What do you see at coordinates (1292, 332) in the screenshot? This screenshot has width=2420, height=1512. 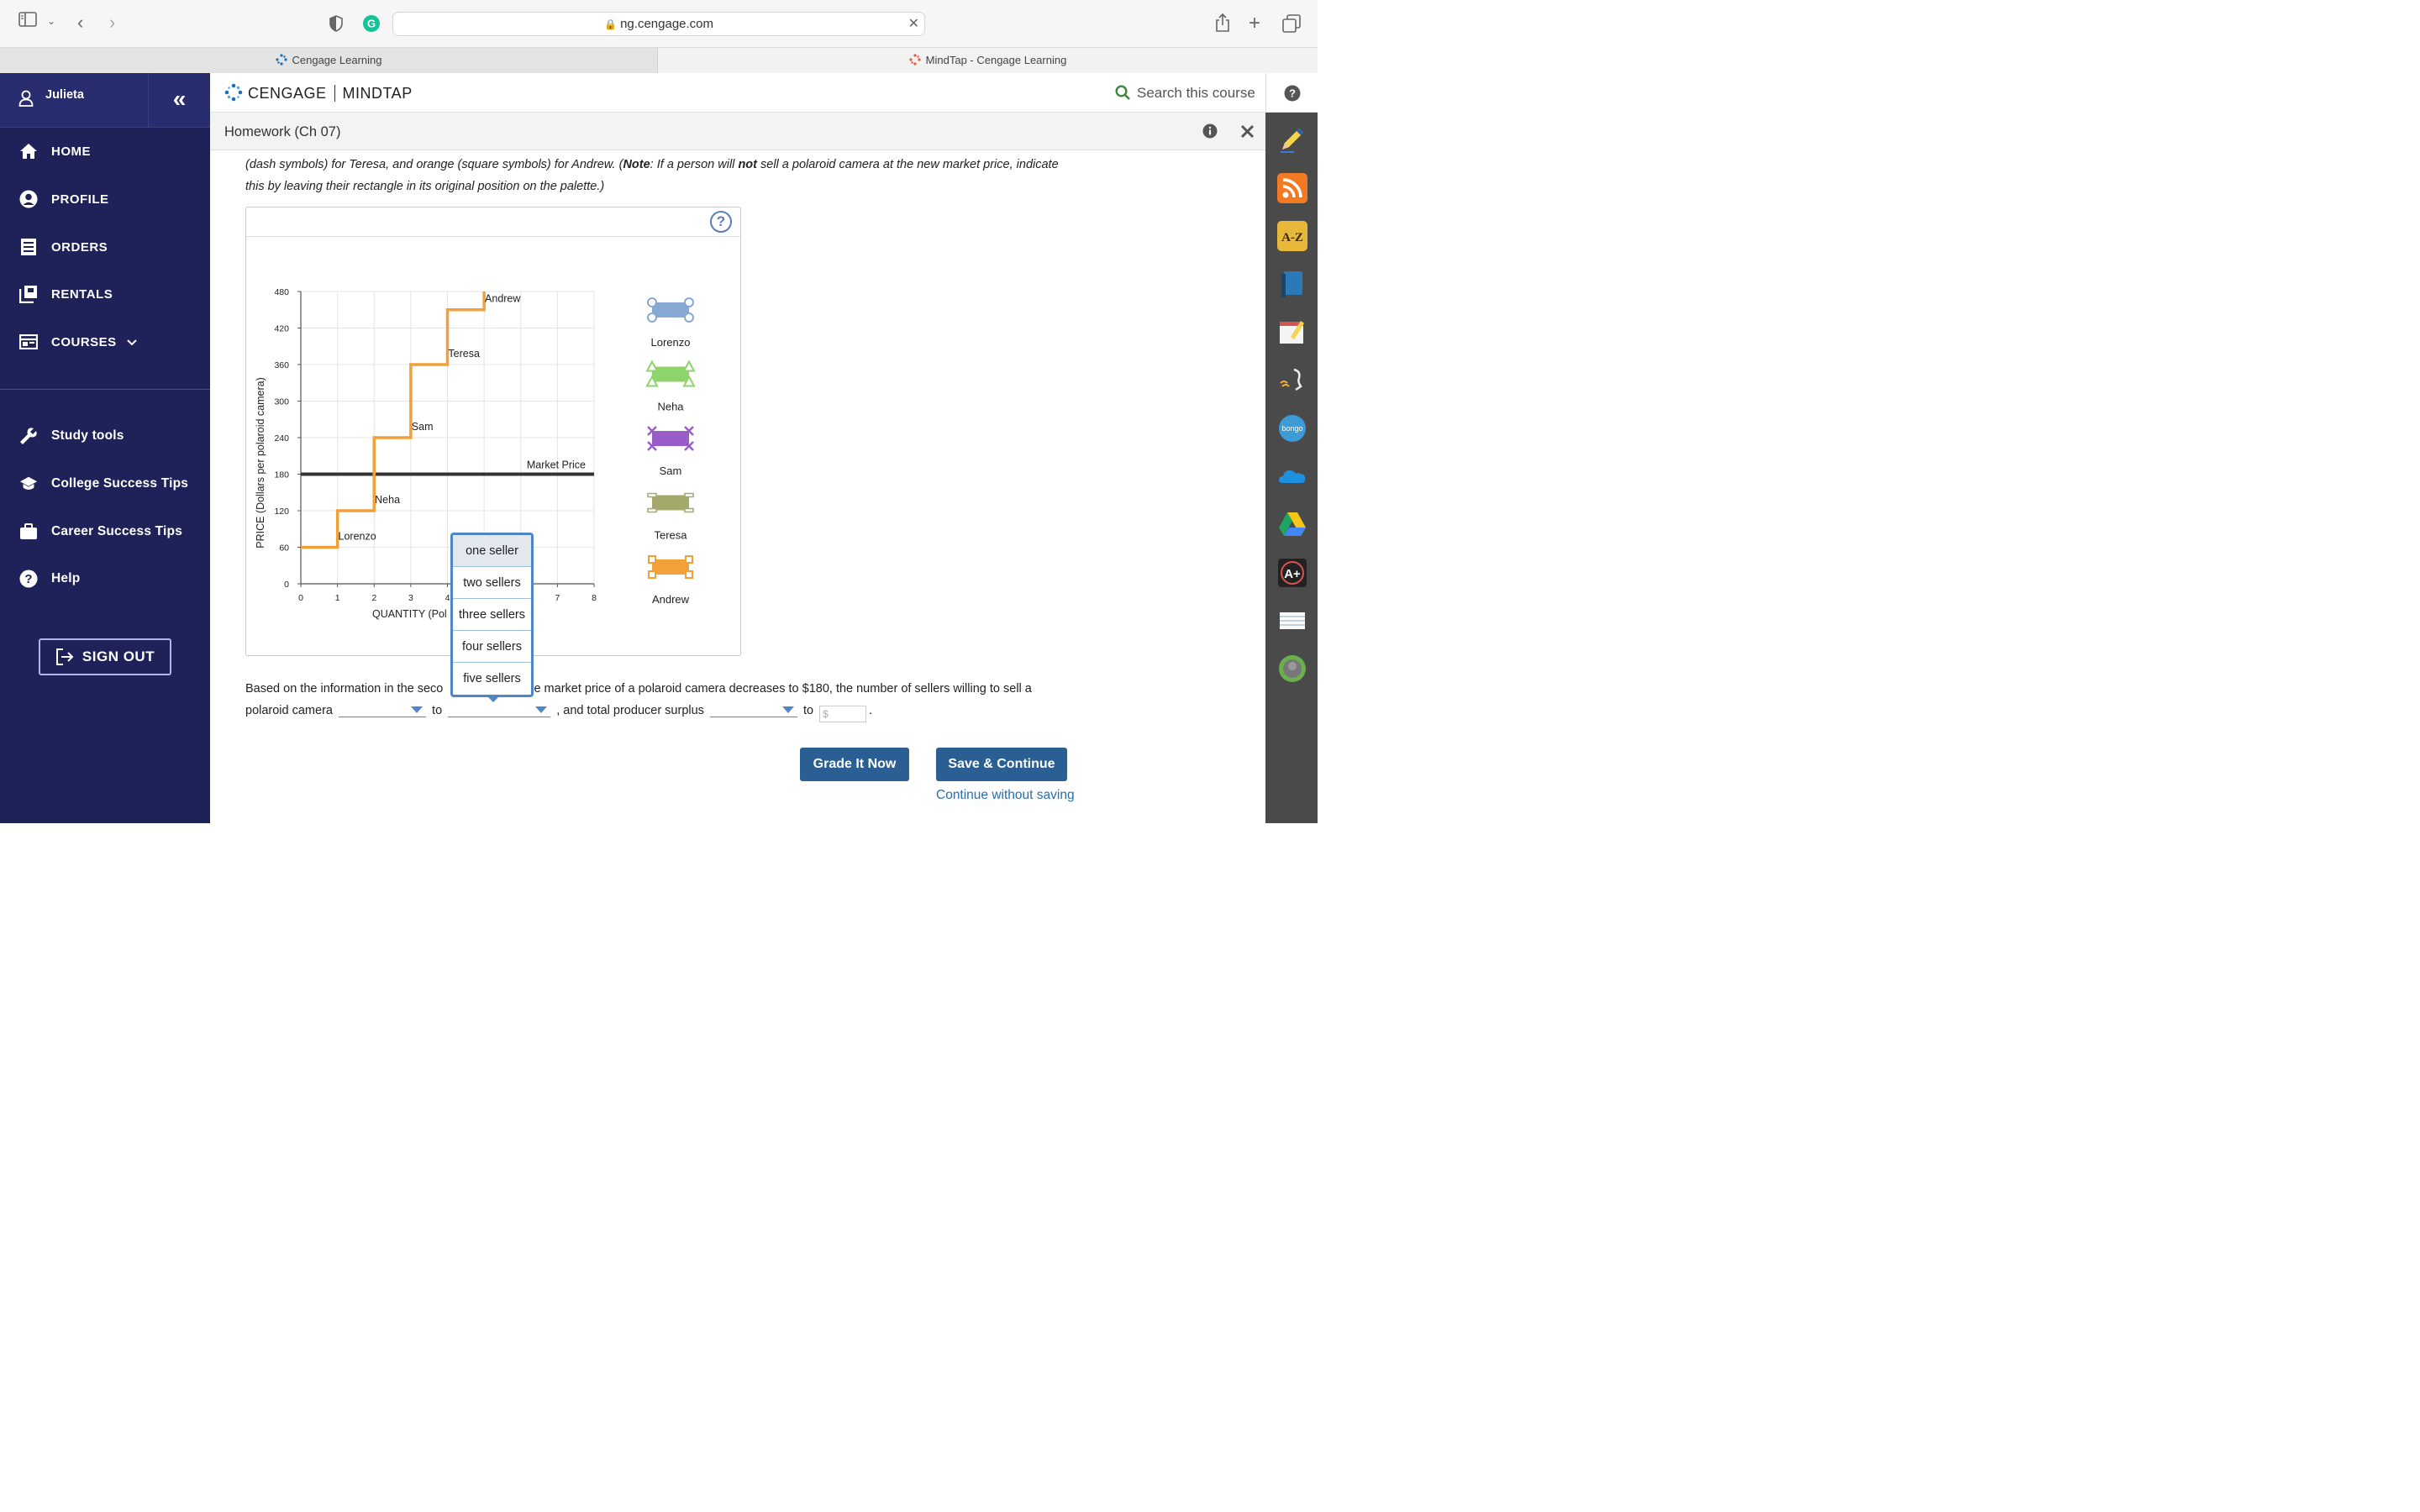 I see `notes-icon` at bounding box center [1292, 332].